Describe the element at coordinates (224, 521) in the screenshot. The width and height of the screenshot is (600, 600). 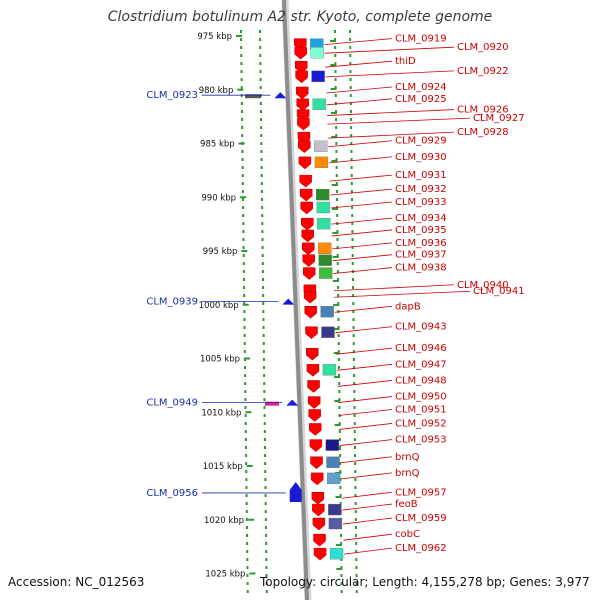
I see `ruler-label: 1020 kbp` at that location.